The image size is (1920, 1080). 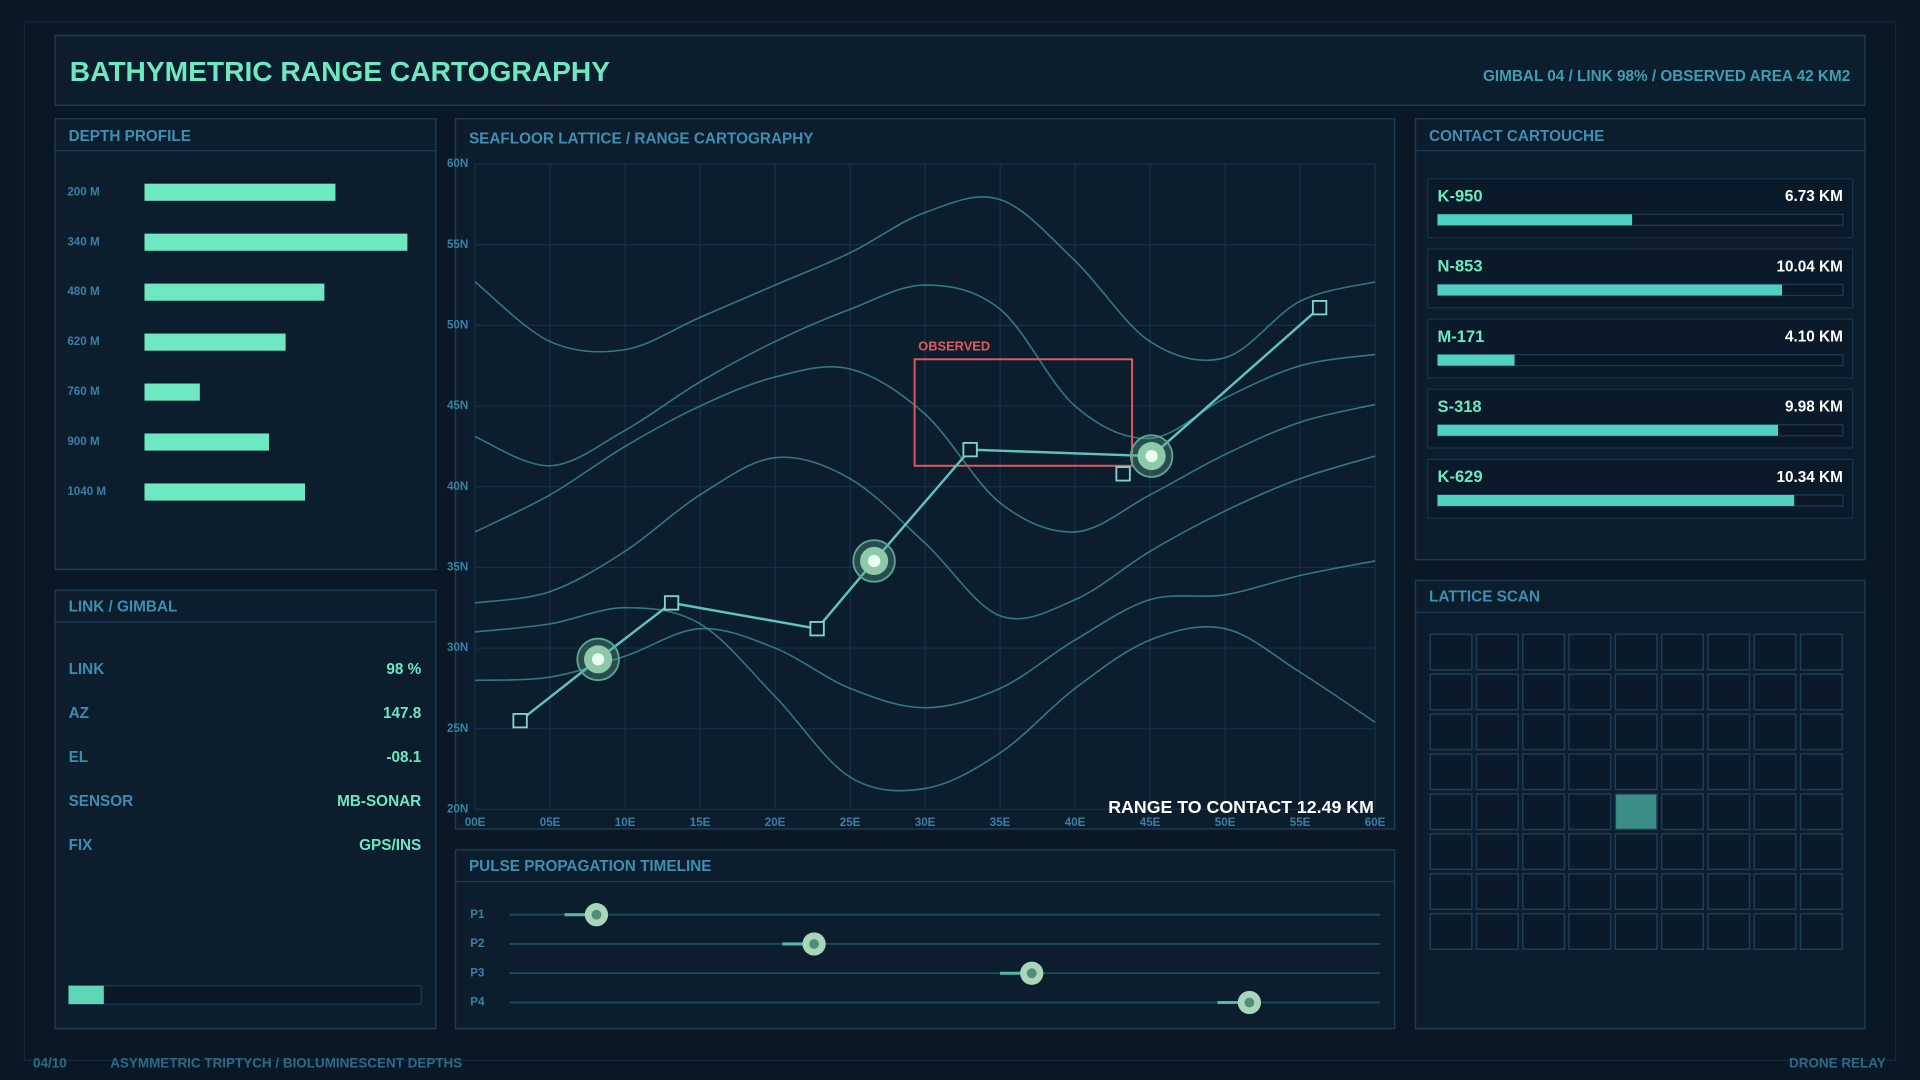 What do you see at coordinates (81, 845) in the screenshot?
I see `link-key: FIX` at bounding box center [81, 845].